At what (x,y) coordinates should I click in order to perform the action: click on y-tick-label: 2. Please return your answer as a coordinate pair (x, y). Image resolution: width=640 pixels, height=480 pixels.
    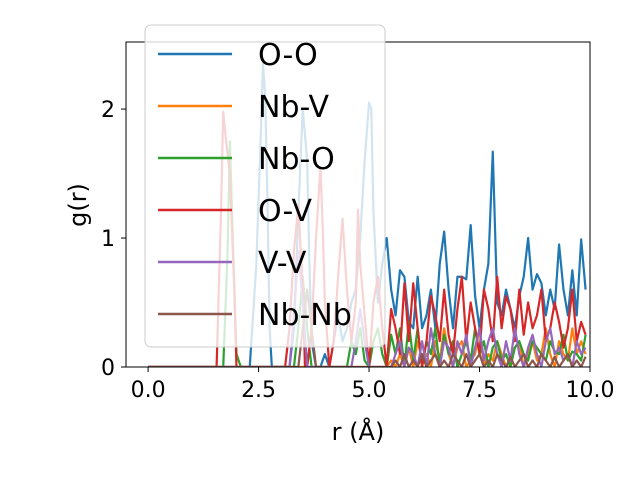
    Looking at the image, I should click on (108, 110).